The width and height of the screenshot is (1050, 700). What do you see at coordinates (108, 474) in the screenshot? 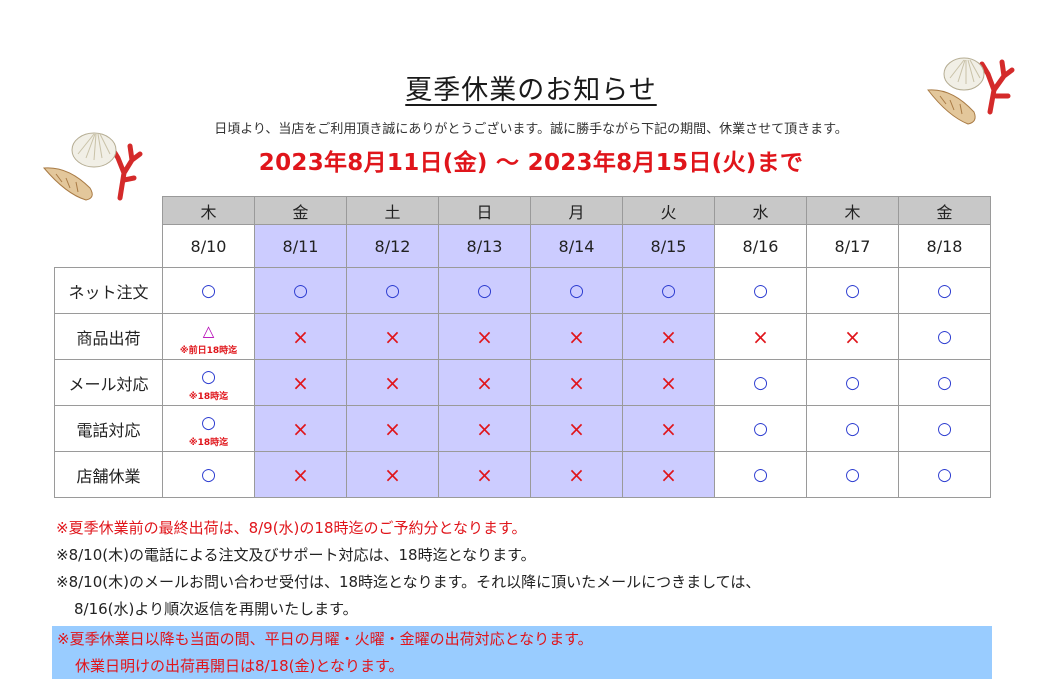
I see `service-label: 店舗休業` at bounding box center [108, 474].